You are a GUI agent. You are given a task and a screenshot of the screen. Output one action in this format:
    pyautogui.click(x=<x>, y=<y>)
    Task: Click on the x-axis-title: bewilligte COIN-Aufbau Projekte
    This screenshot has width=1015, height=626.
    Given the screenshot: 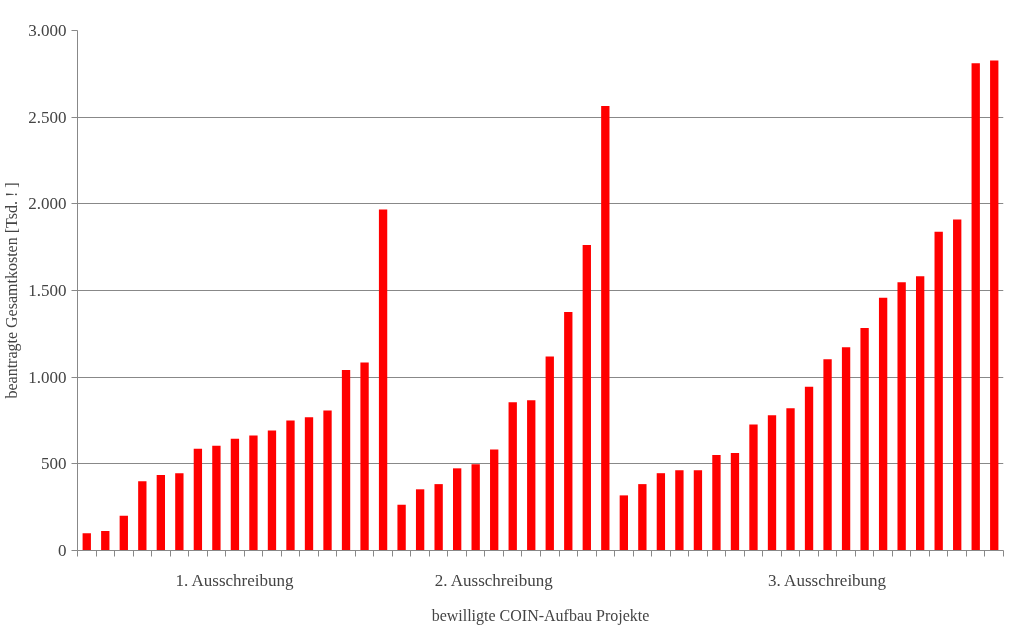 What is the action you would take?
    pyautogui.click(x=540, y=615)
    